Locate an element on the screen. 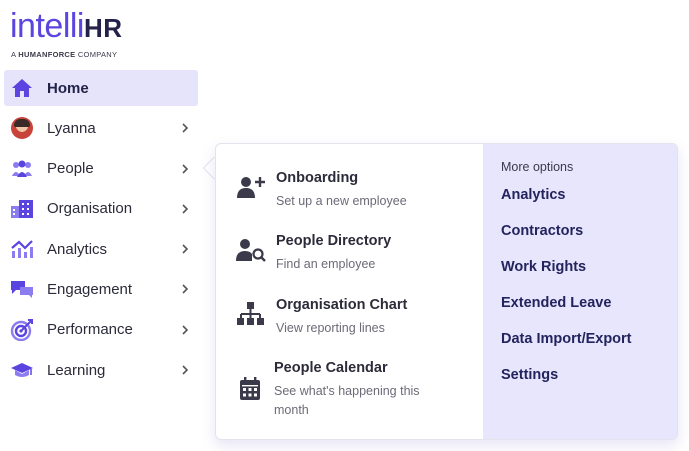 The height and width of the screenshot is (451, 689). flyout-item-description: Find an employee is located at coordinates (326, 264).